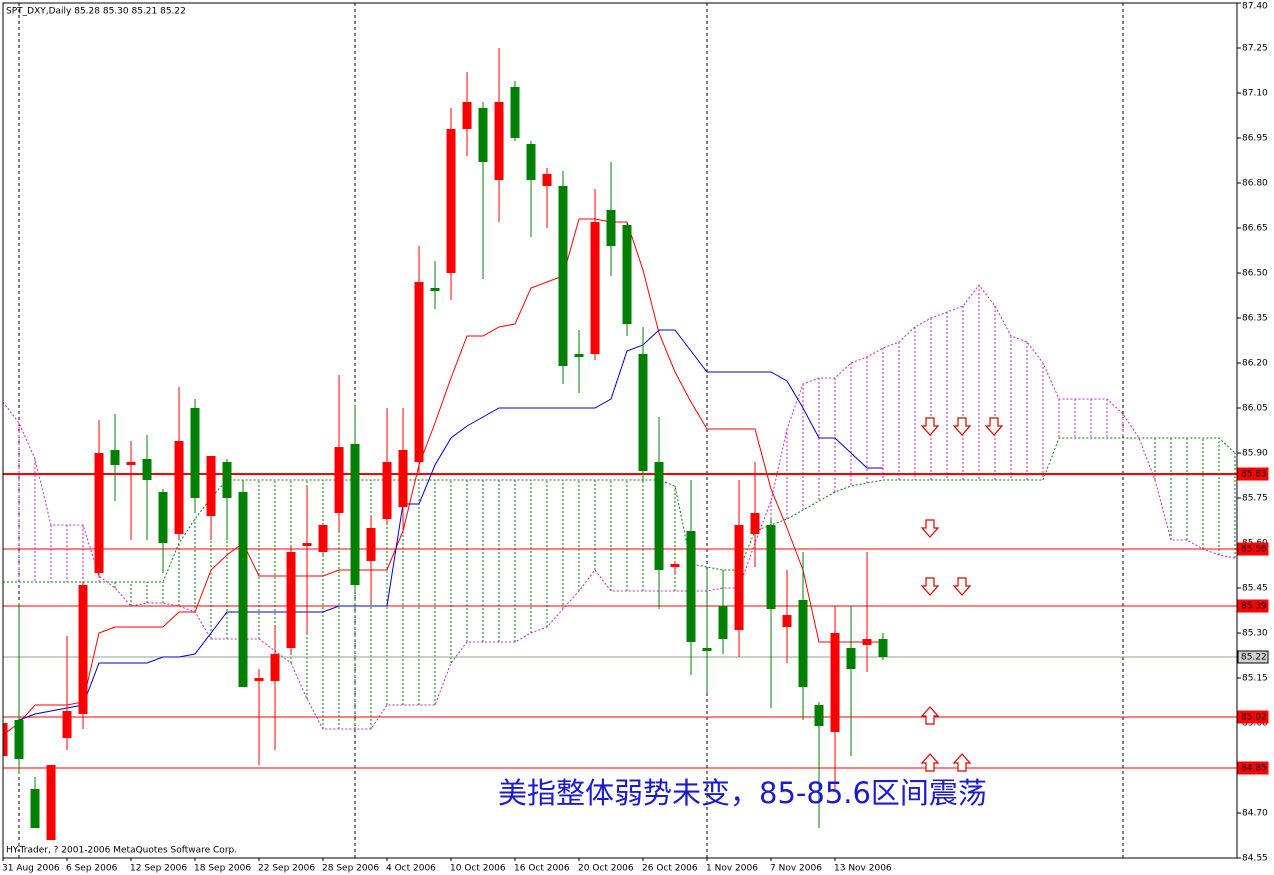  What do you see at coordinates (1254, 550) in the screenshot?
I see `level-label: 85.58` at bounding box center [1254, 550].